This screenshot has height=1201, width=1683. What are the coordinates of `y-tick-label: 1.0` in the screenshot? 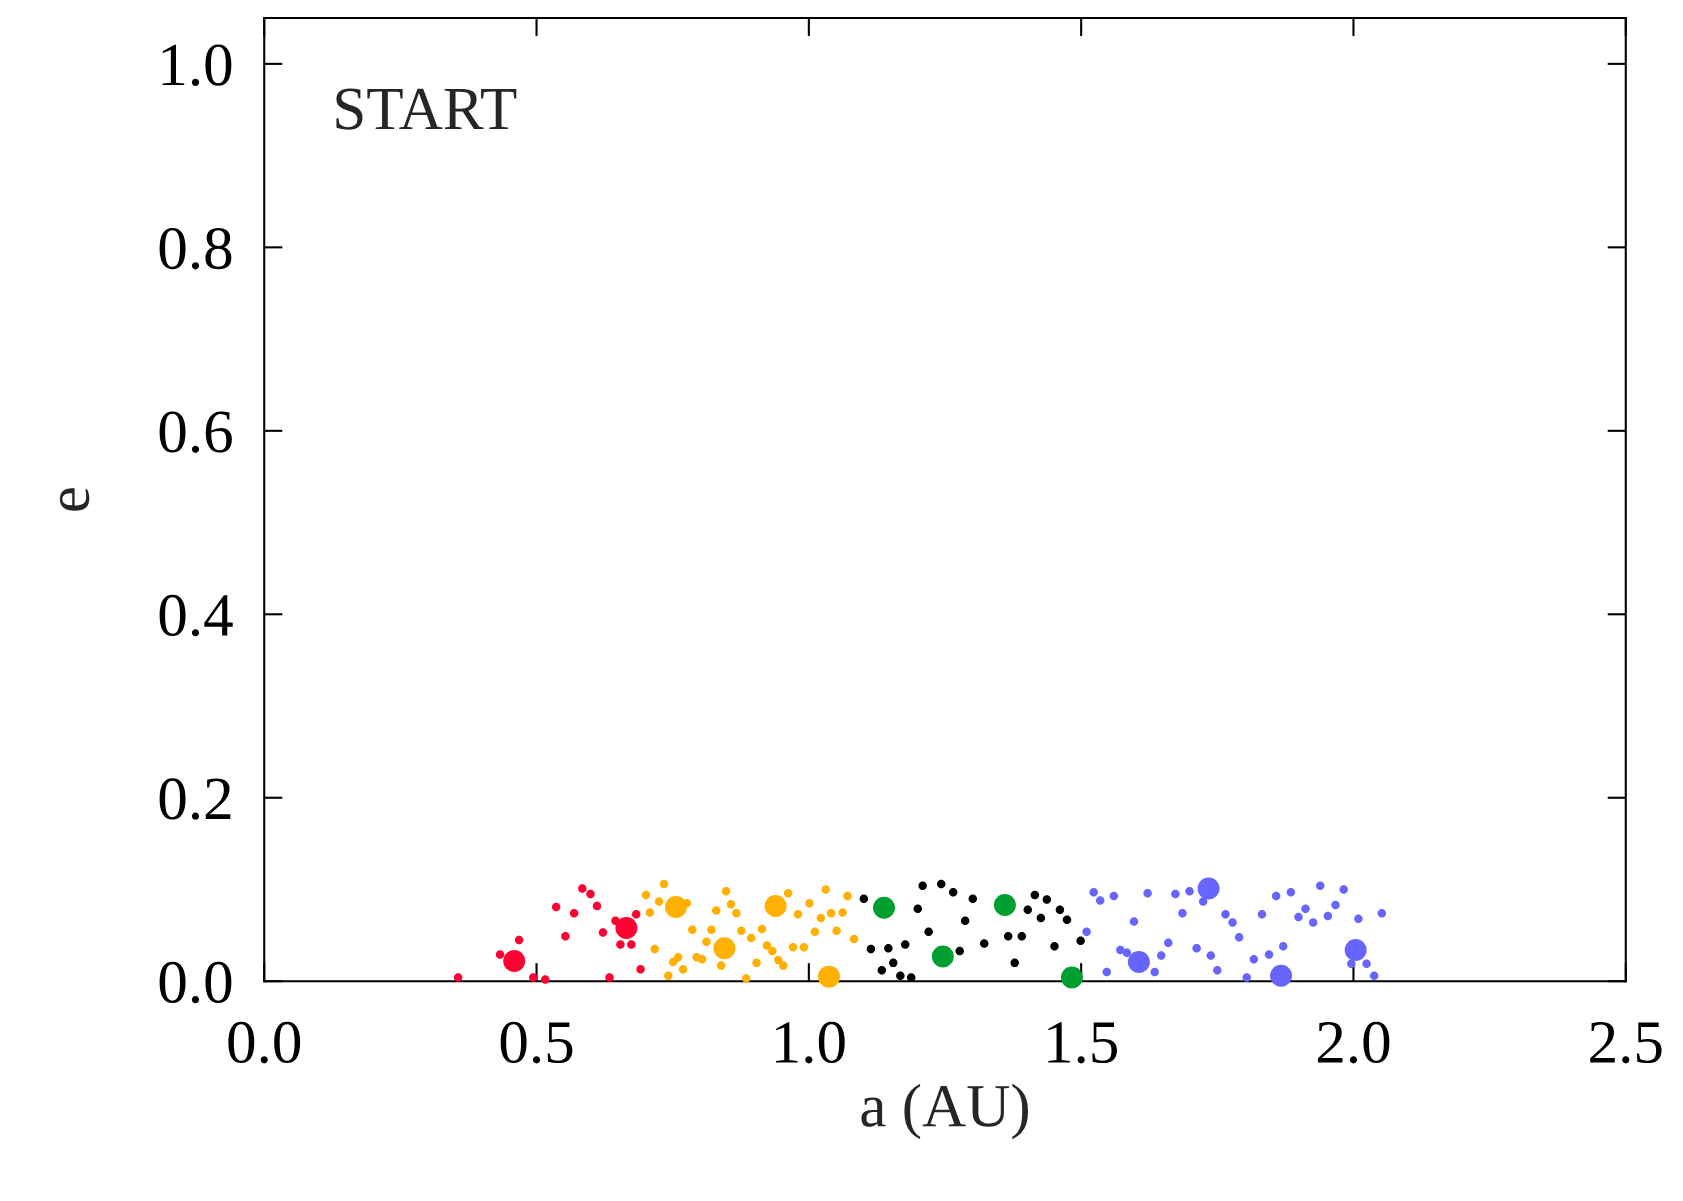 It's located at (197, 65).